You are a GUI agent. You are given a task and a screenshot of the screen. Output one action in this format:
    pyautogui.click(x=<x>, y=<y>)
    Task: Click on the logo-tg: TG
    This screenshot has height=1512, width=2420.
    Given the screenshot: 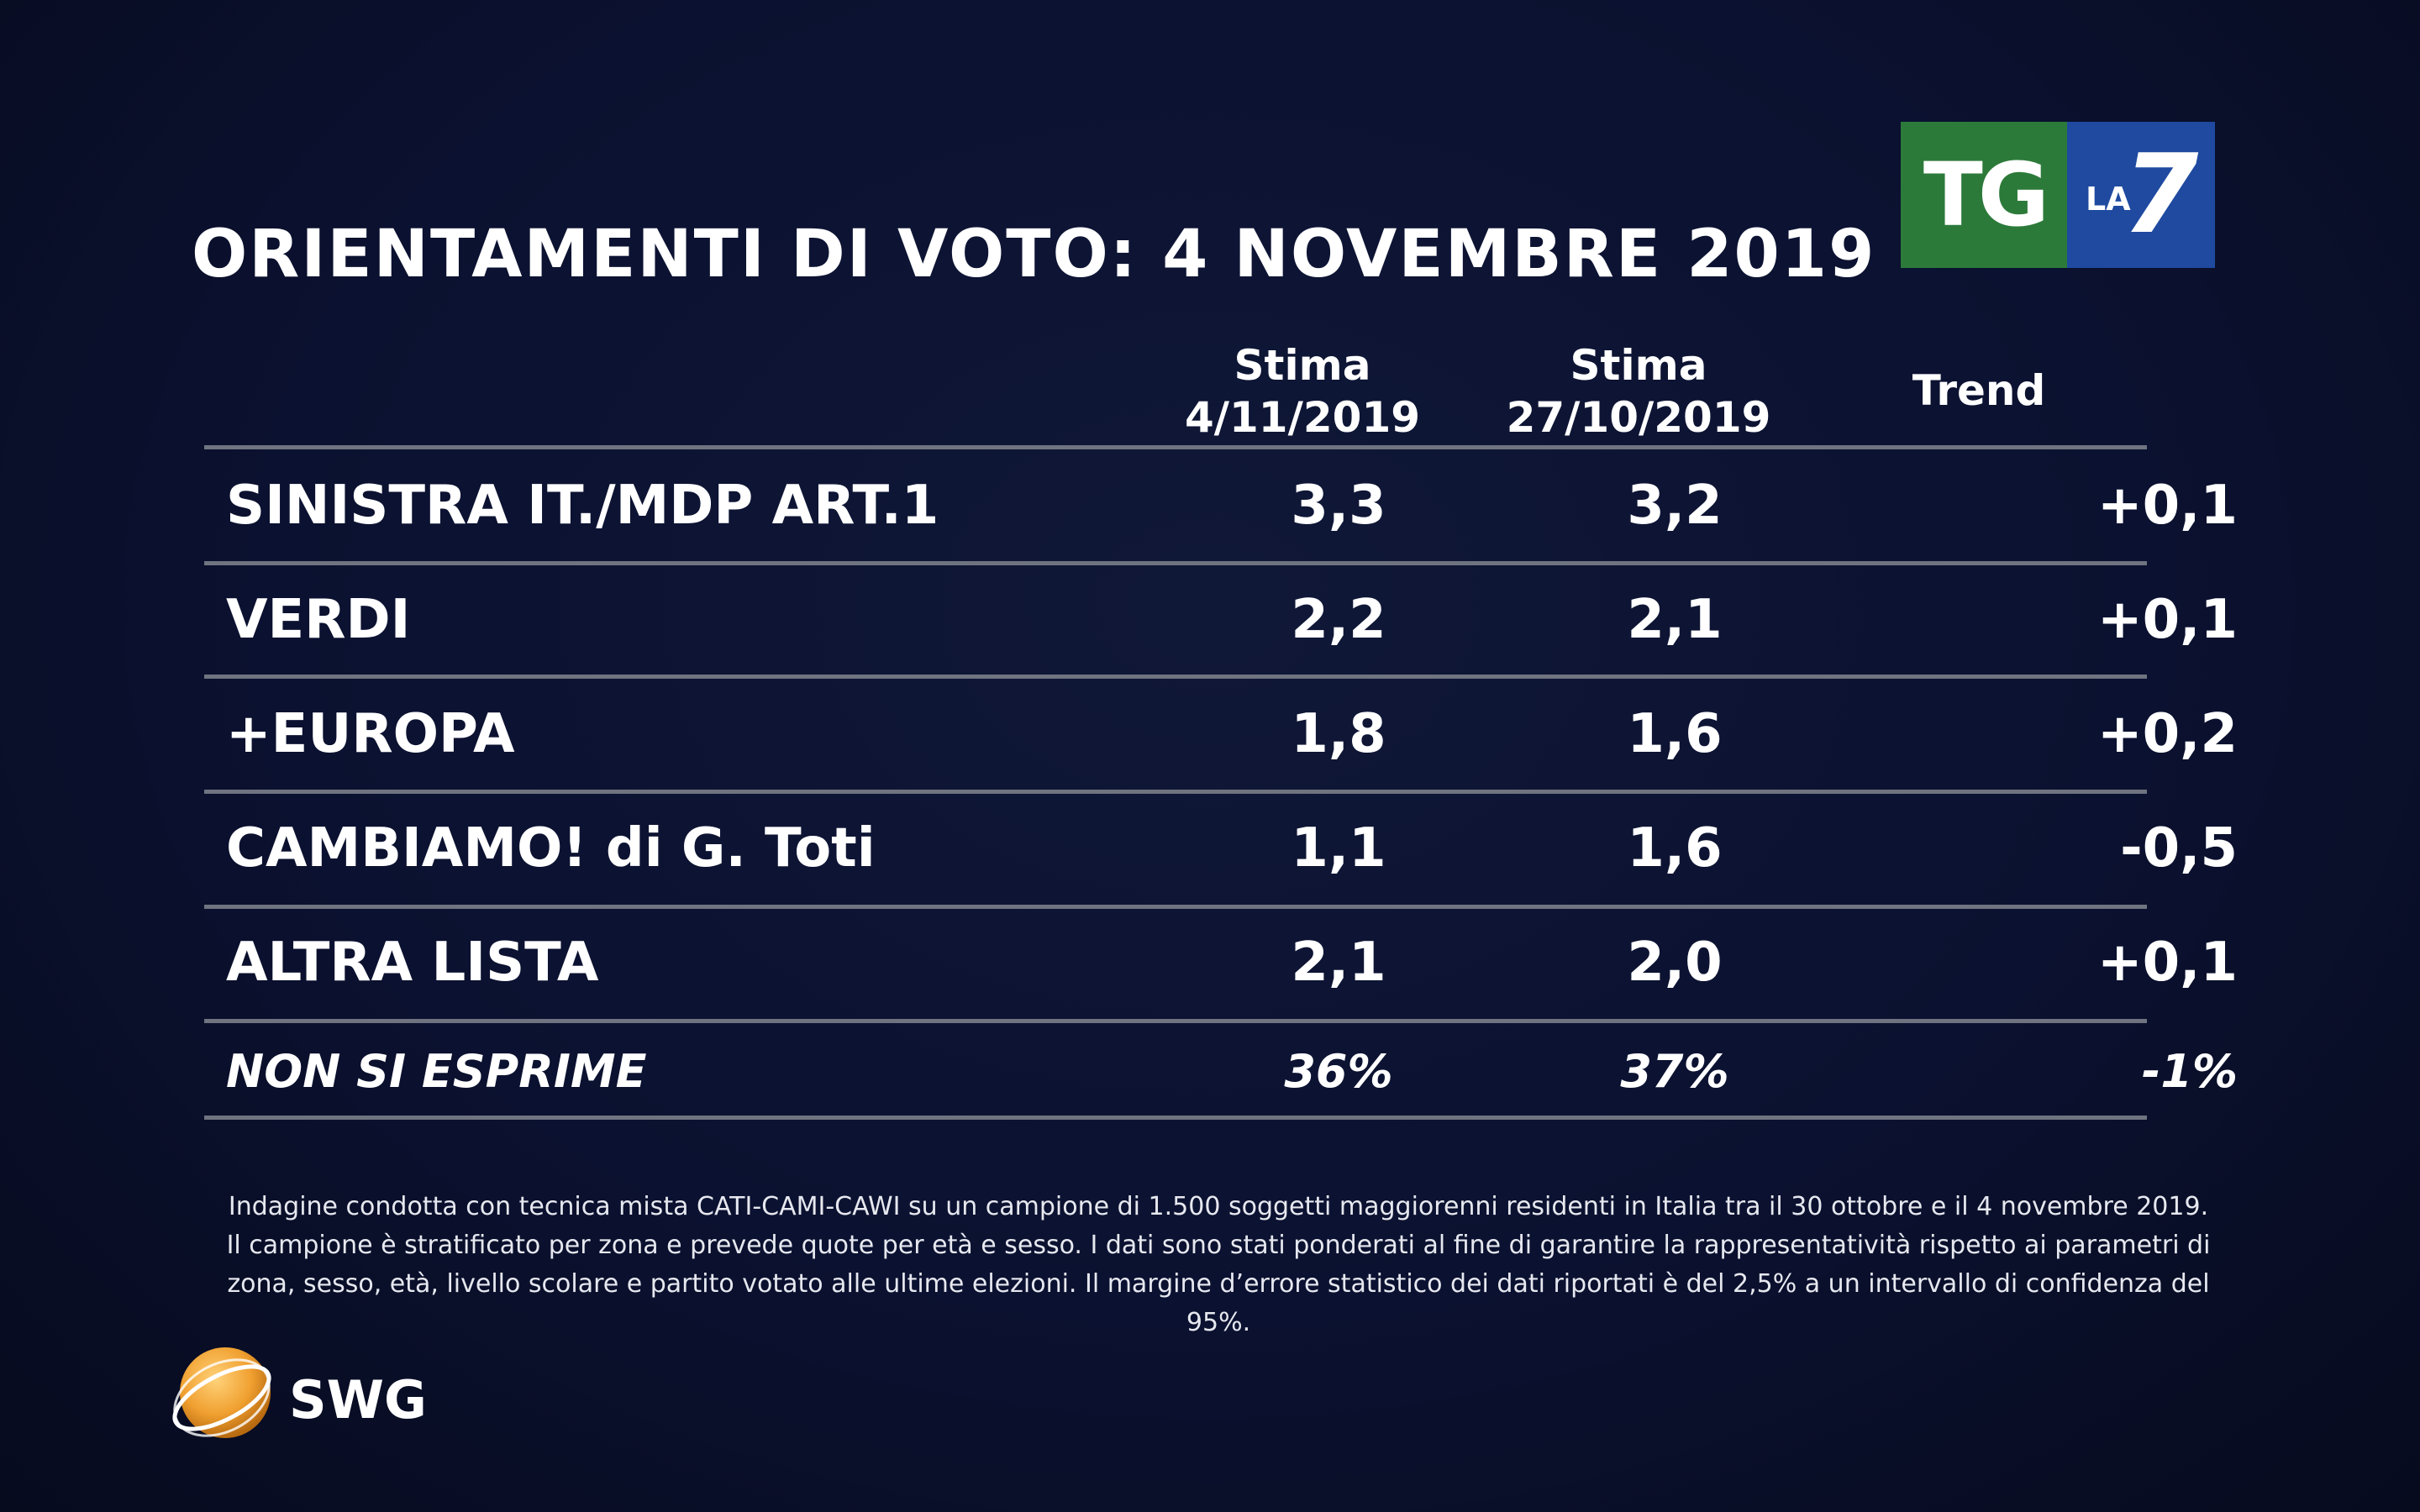 What is the action you would take?
    pyautogui.click(x=1984, y=195)
    